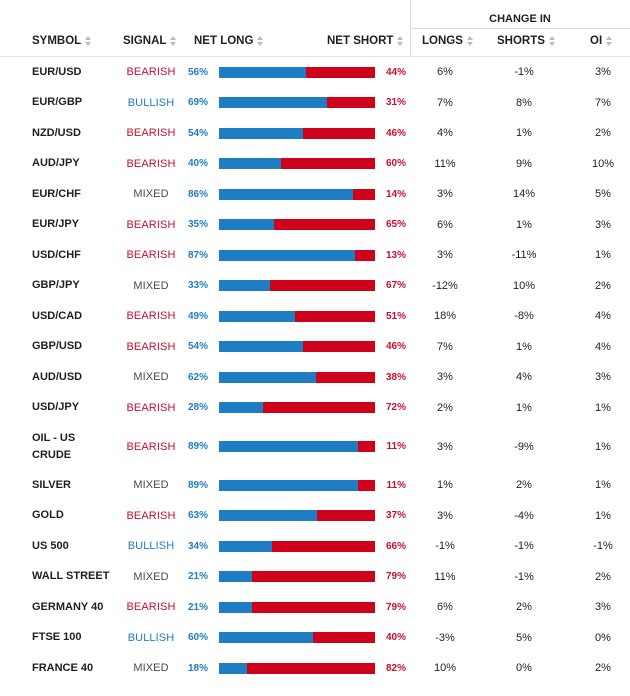 Image resolution: width=630 pixels, height=696 pixels. Describe the element at coordinates (315, 225) in the screenshot. I see `table-row: EUR/JPY BEARISH 35% 65% 6% 1% 3%` at that location.